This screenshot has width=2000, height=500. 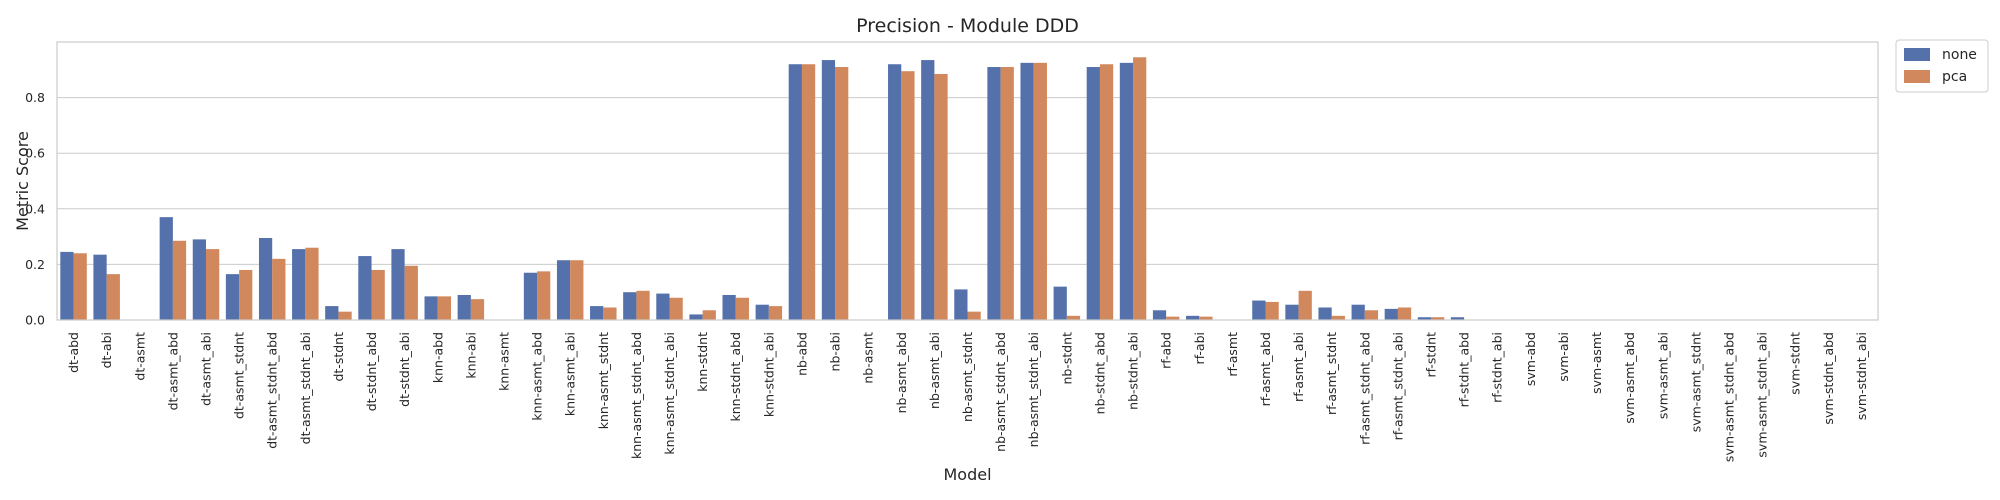 What do you see at coordinates (205, 369) in the screenshot?
I see `x-tick-label: dt-asmt_abi` at bounding box center [205, 369].